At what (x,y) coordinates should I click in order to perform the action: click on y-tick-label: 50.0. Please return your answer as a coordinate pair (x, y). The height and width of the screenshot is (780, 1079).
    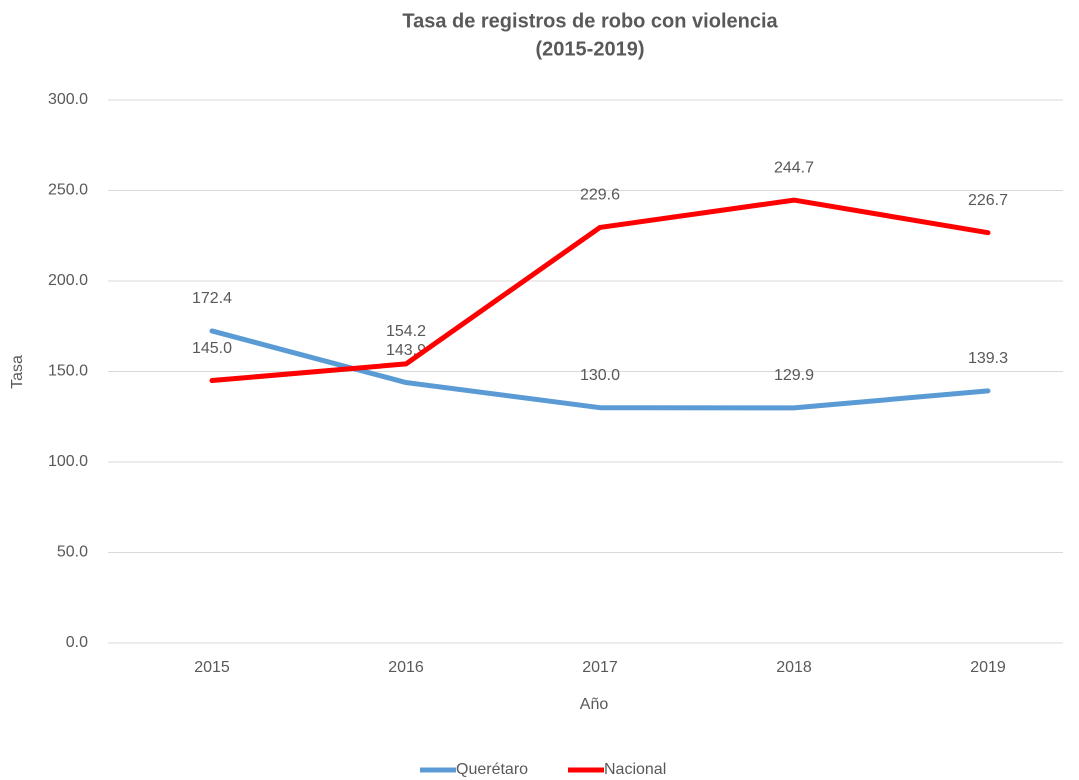
    Looking at the image, I should click on (72, 552).